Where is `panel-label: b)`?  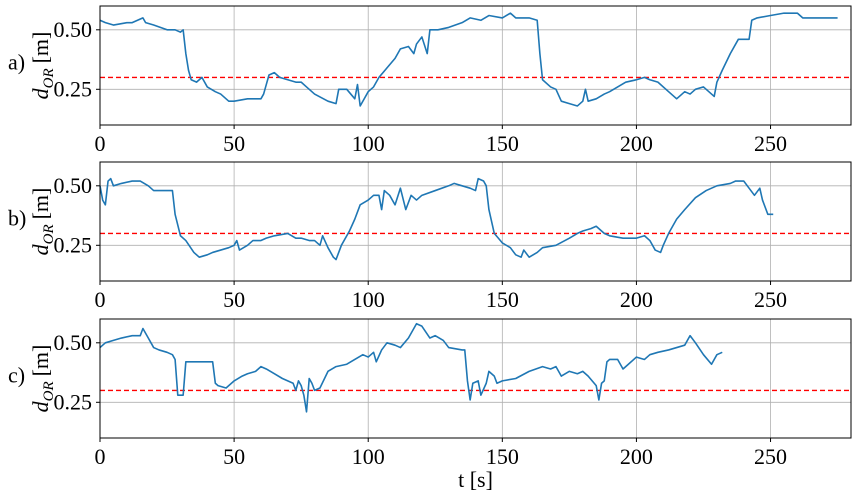
panel-label: b) is located at coordinates (17, 218).